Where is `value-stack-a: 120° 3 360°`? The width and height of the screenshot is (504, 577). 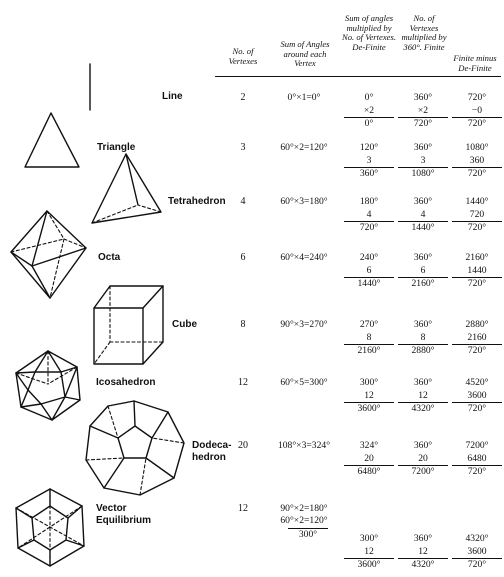 value-stack-a: 120° 3 360° is located at coordinates (369, 161).